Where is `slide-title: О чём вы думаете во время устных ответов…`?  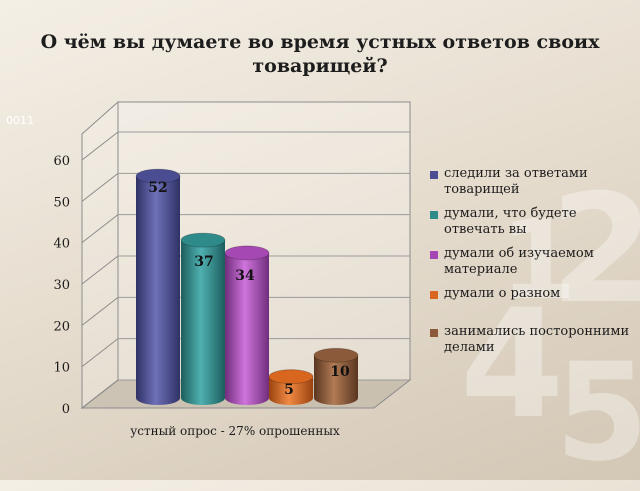 slide-title: О чём вы думаете во время устных ответов… is located at coordinates (320, 54).